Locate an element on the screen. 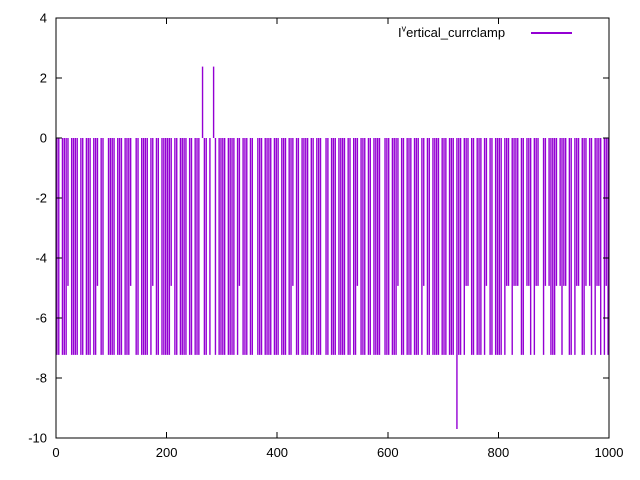  x-tick-label: 1000 is located at coordinates (609, 452).